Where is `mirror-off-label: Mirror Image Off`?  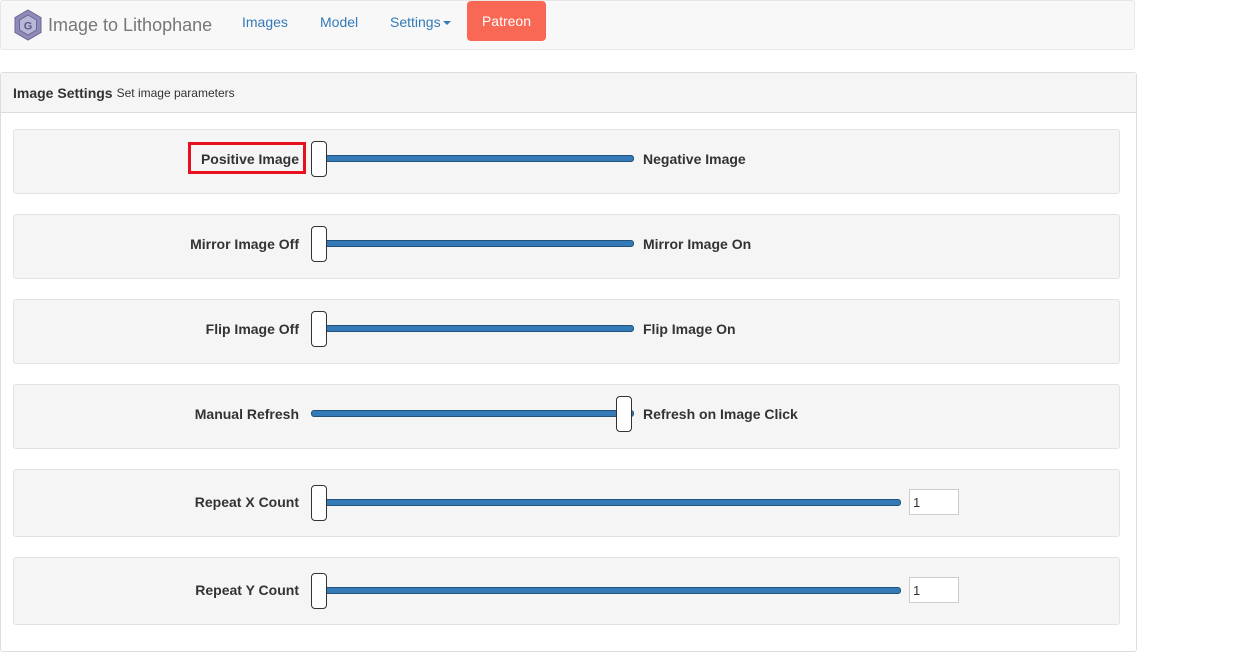 mirror-off-label: Mirror Image Off is located at coordinates (244, 244).